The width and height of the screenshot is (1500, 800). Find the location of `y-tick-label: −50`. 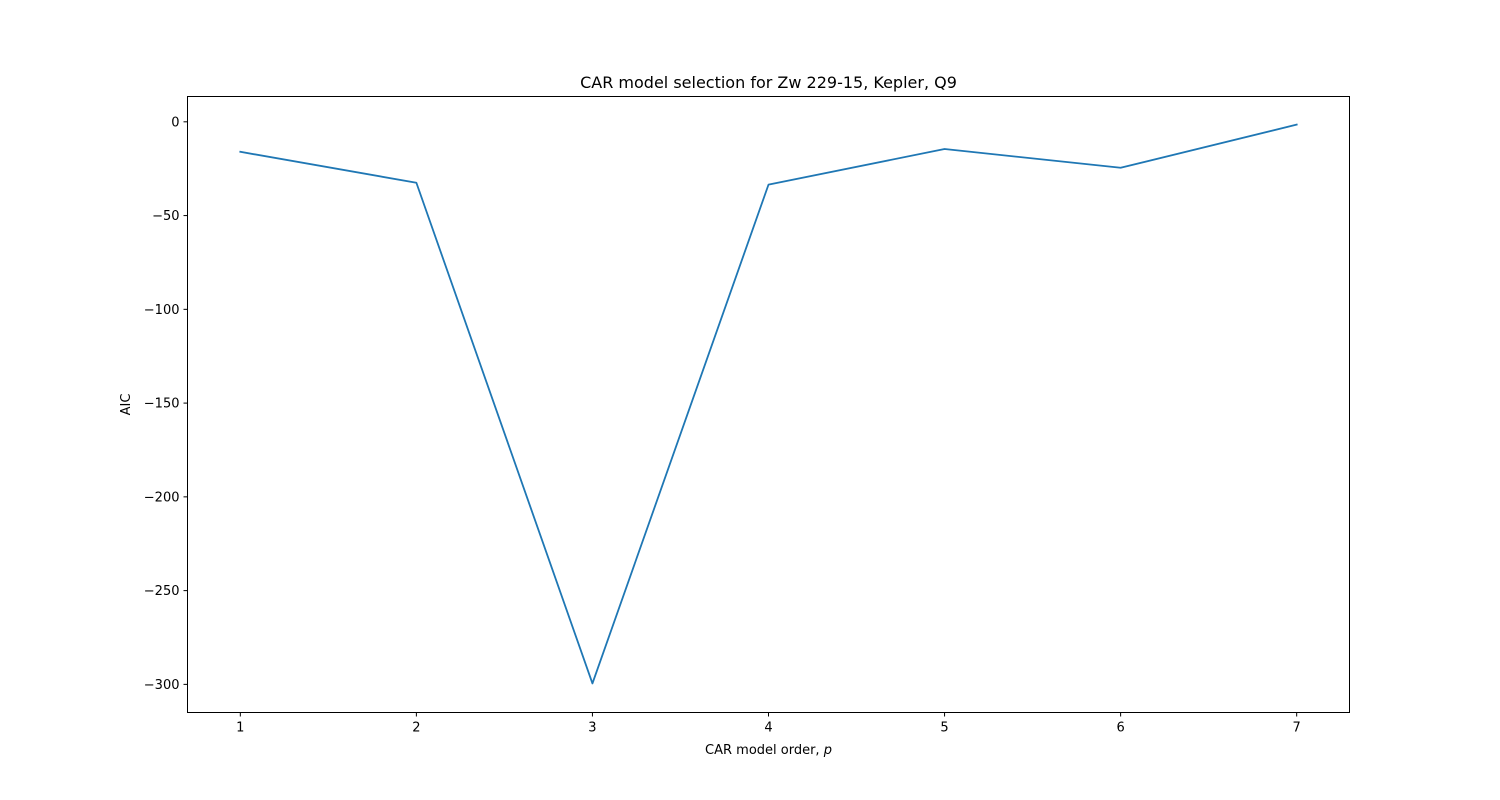

y-tick-label: −50 is located at coordinates (165, 216).